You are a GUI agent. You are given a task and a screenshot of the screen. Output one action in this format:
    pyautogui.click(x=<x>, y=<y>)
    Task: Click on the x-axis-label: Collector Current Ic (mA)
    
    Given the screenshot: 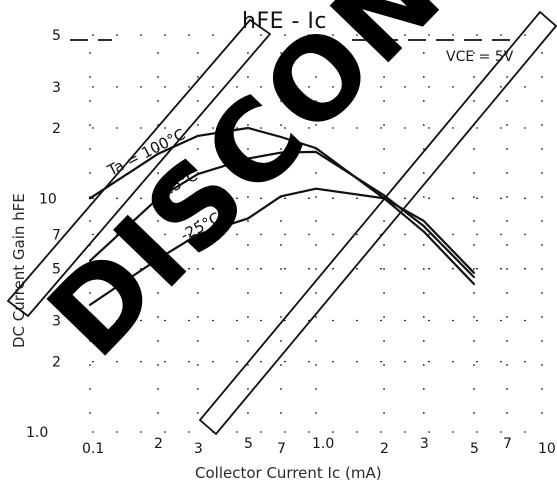 What is the action you would take?
    pyautogui.click(x=288, y=473)
    